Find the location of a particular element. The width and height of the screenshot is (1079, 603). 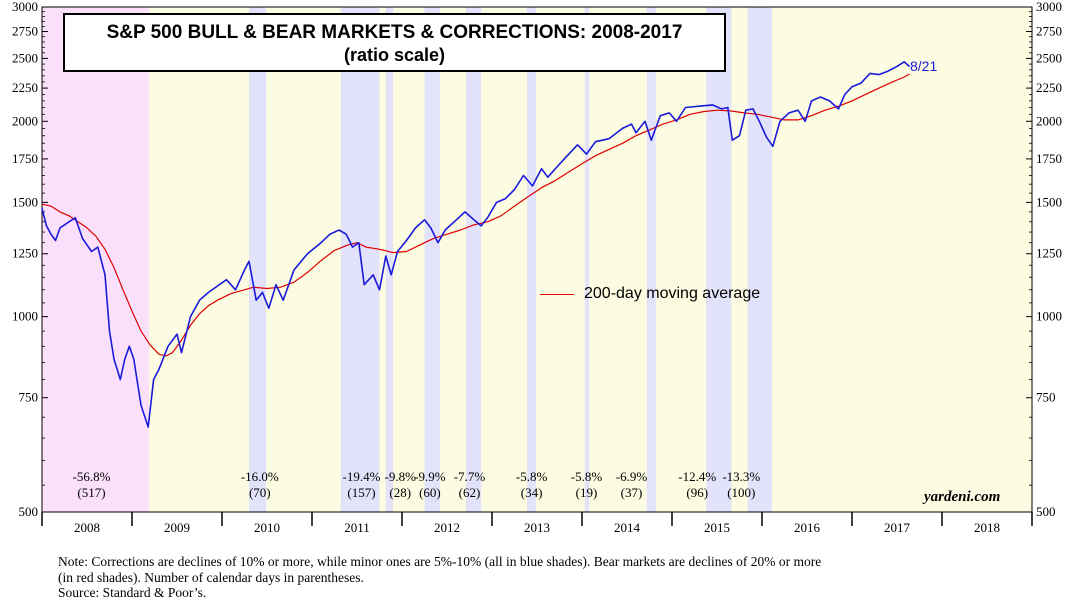

y-tick-label-left: 500 is located at coordinates (29, 511).